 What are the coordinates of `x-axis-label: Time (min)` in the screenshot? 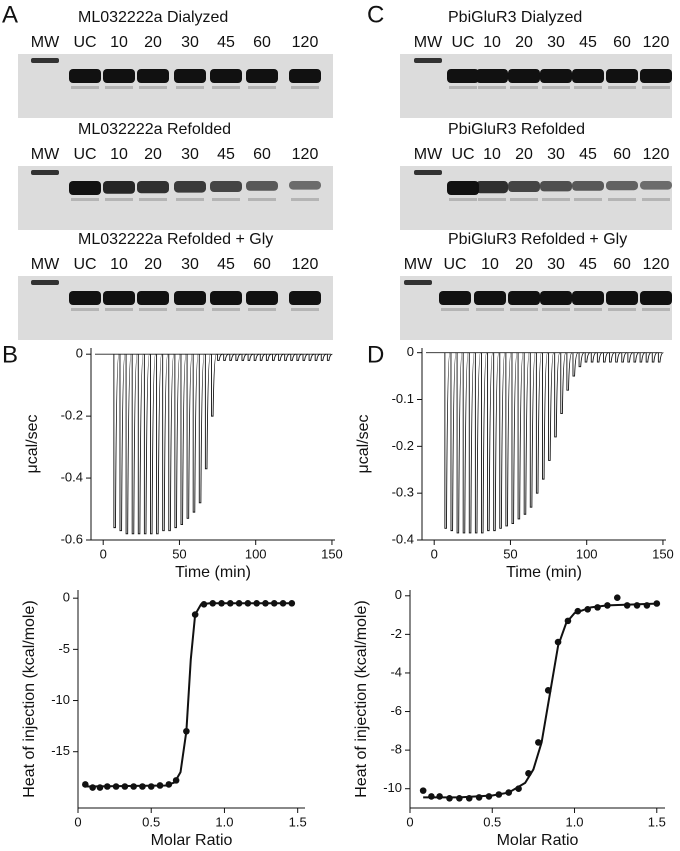 It's located at (213, 572).